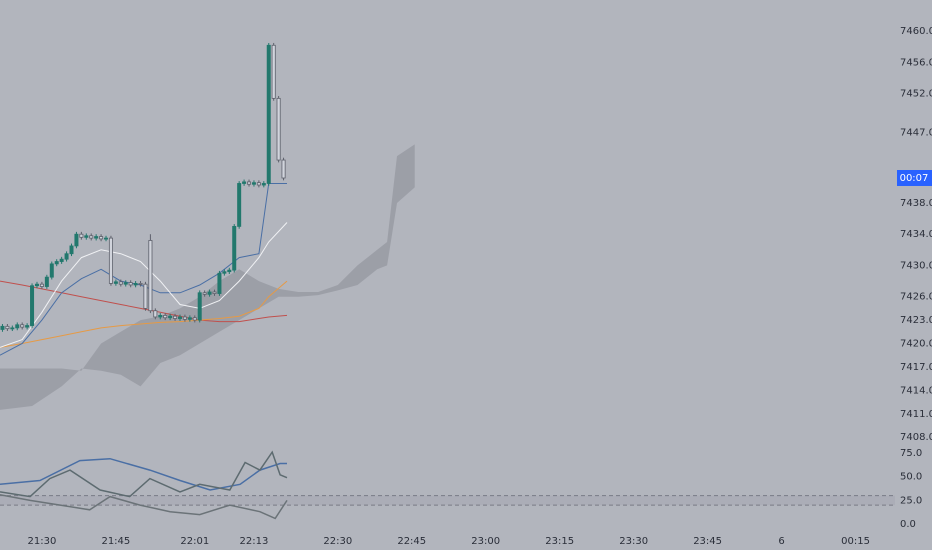  What do you see at coordinates (194, 541) in the screenshot?
I see `x-tick-label: 22:01` at bounding box center [194, 541].